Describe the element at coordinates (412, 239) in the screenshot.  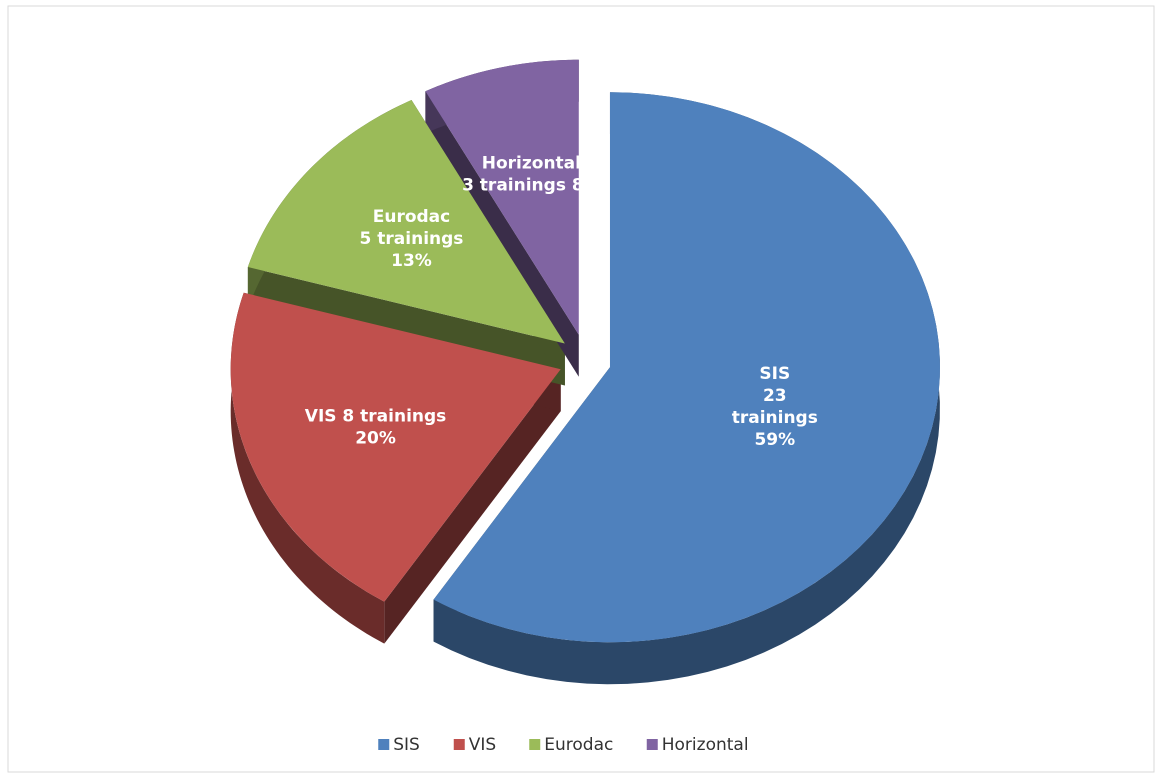
I see `data-label: 5 trainings` at that location.